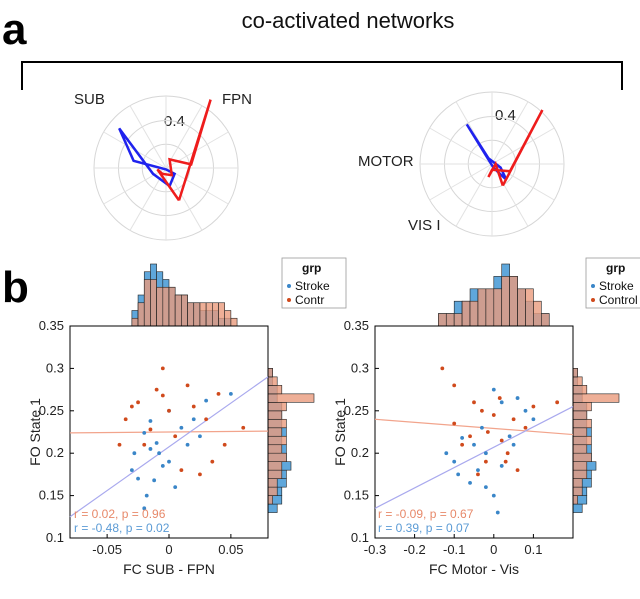 The height and width of the screenshot is (599, 640). I want to click on stat-control: r = -0.09, p = 0.67, so click(426, 514).